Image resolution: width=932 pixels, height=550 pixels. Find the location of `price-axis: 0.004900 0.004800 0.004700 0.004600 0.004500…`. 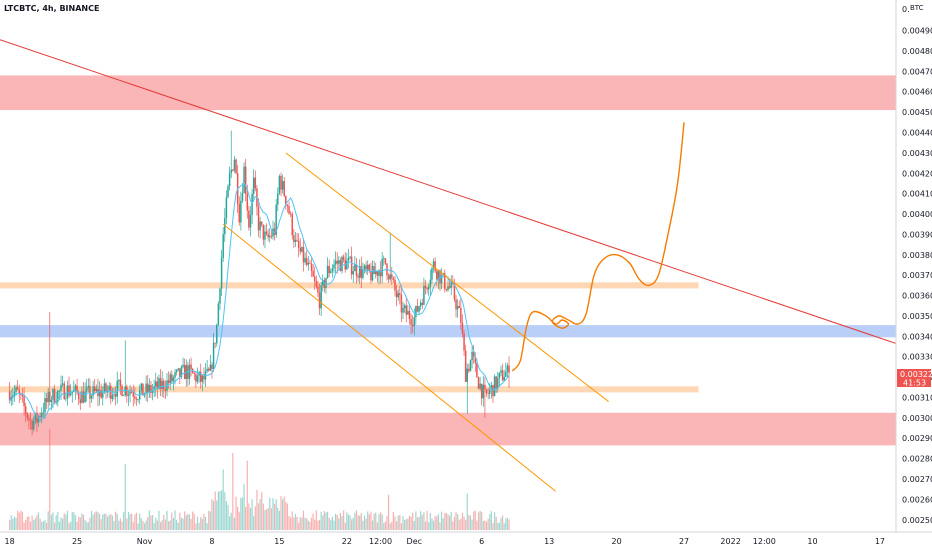

price-axis: 0.004900 0.004800 0.004700 0.004600 0.004500… is located at coordinates (917, 276).